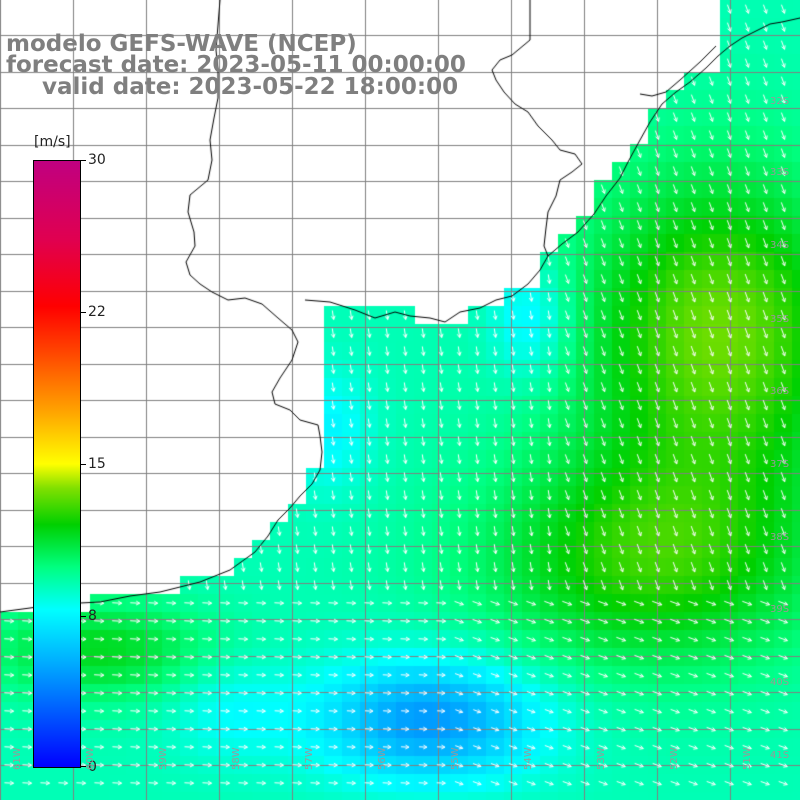  Describe the element at coordinates (780, 245) in the screenshot. I see `lat-label: 34S` at that location.